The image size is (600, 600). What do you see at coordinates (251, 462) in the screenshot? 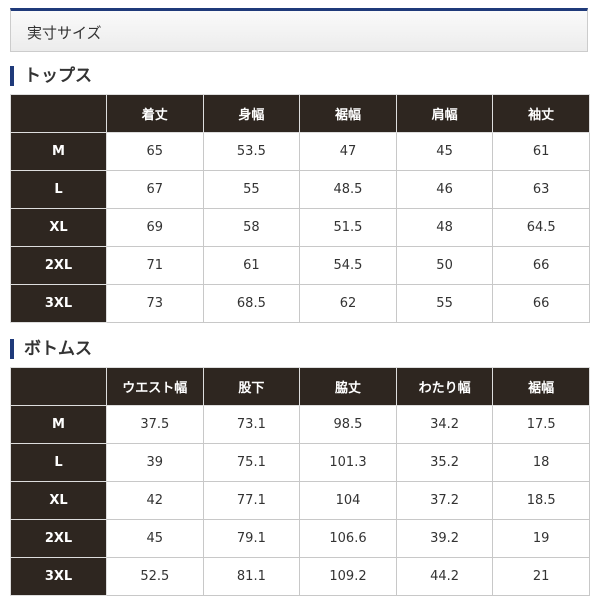
I see `measurement-cell: 75.1` at bounding box center [251, 462].